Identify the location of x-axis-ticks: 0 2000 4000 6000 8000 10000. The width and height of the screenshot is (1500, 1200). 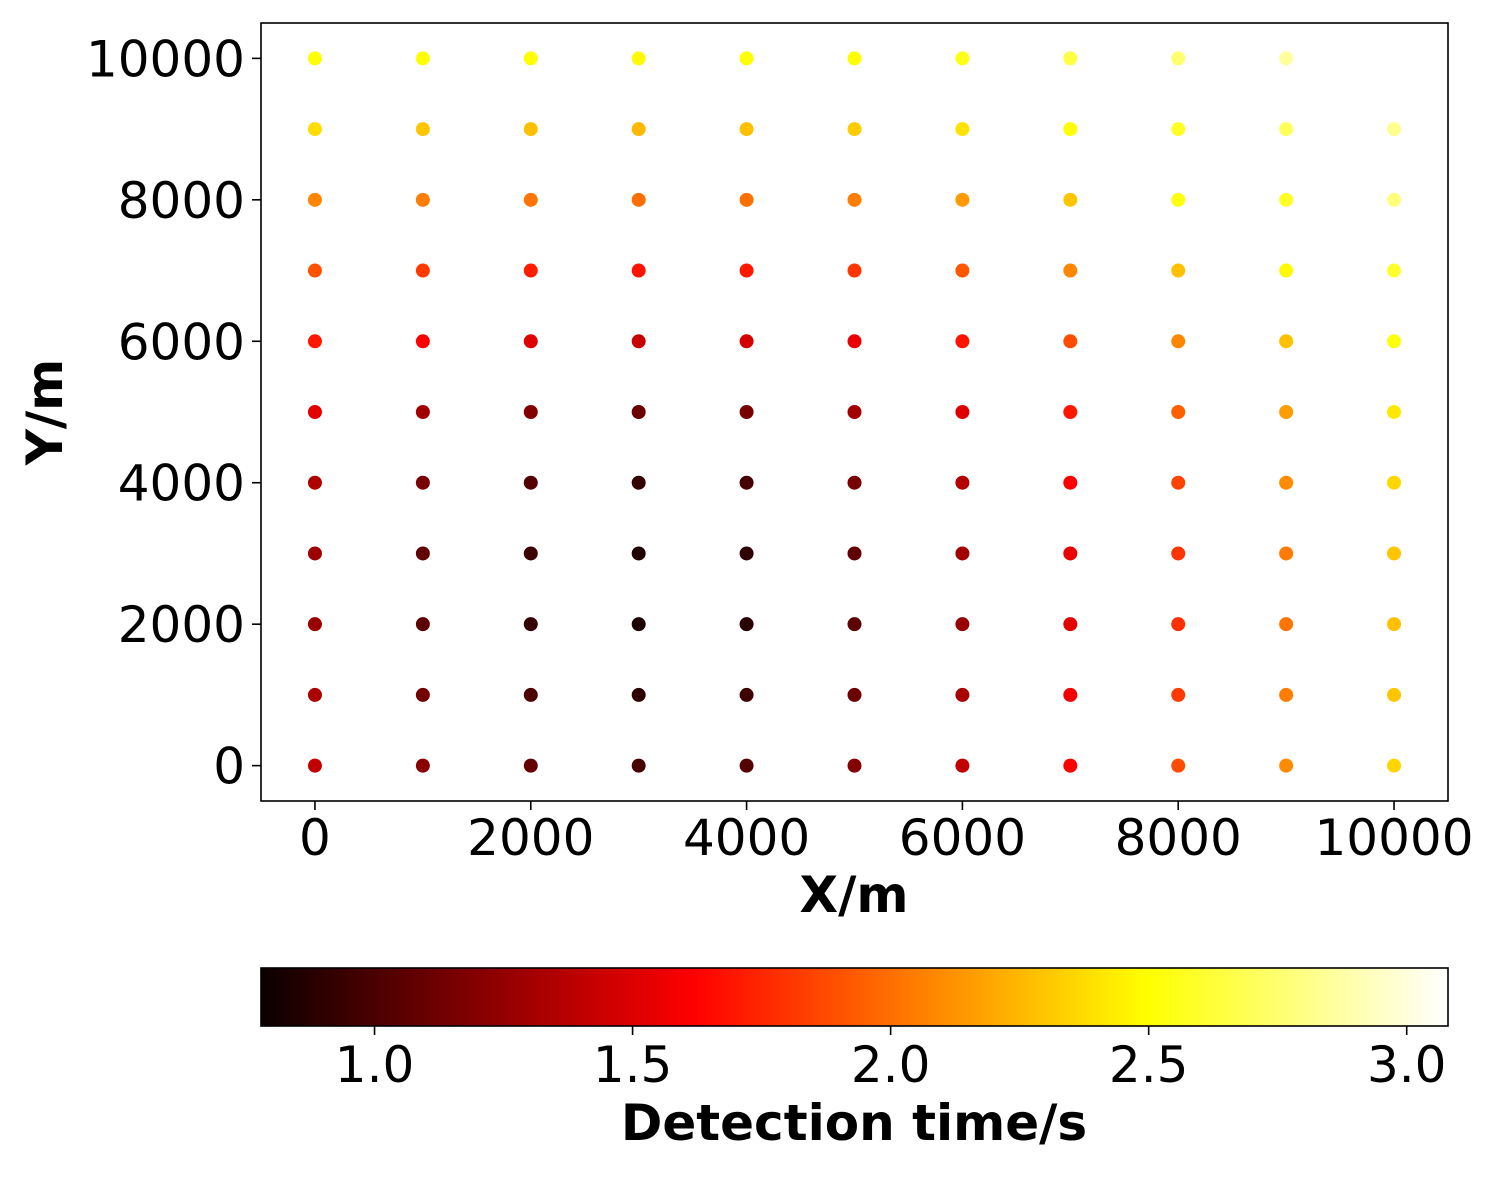
(886, 834).